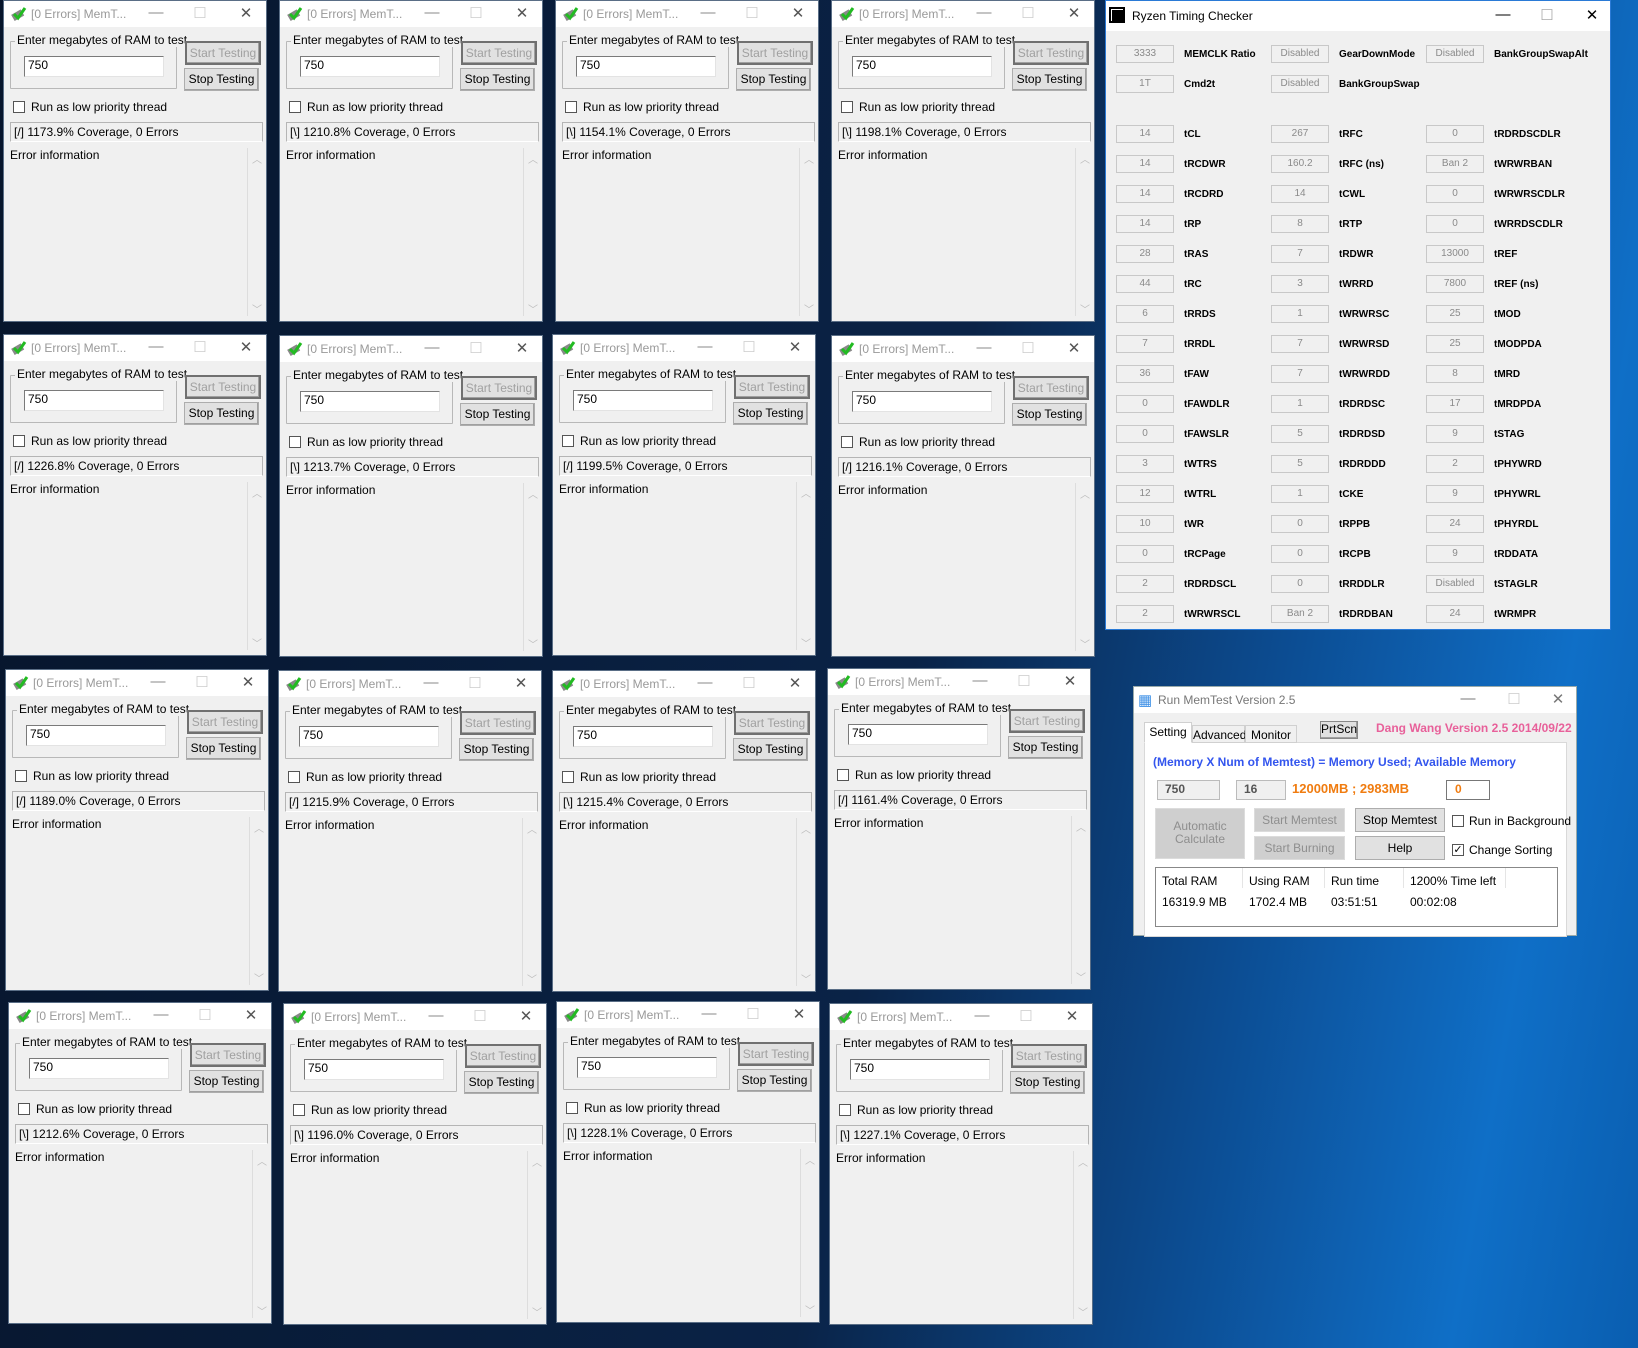  What do you see at coordinates (1400, 820) in the screenshot?
I see `stop-memtest-button: Stop Memtest` at bounding box center [1400, 820].